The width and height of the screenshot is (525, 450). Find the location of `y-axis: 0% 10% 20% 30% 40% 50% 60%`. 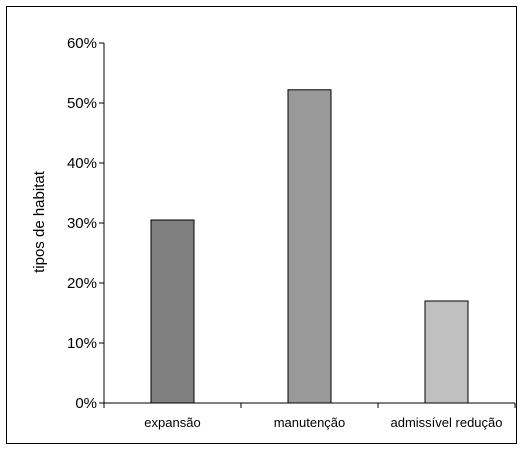

y-axis: 0% 10% 20% 30% 40% 50% 60% is located at coordinates (86, 223).